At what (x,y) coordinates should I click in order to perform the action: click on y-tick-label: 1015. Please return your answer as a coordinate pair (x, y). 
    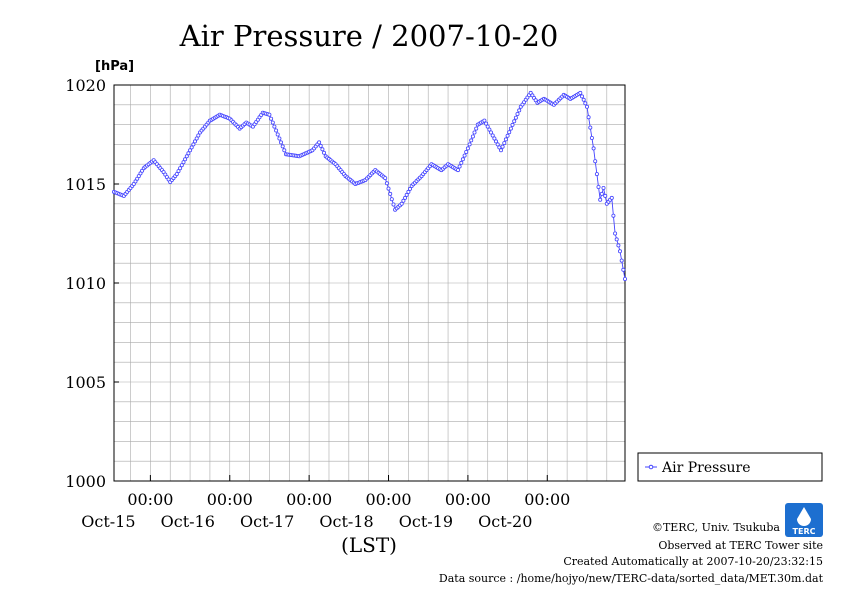
    Looking at the image, I should click on (85, 184).